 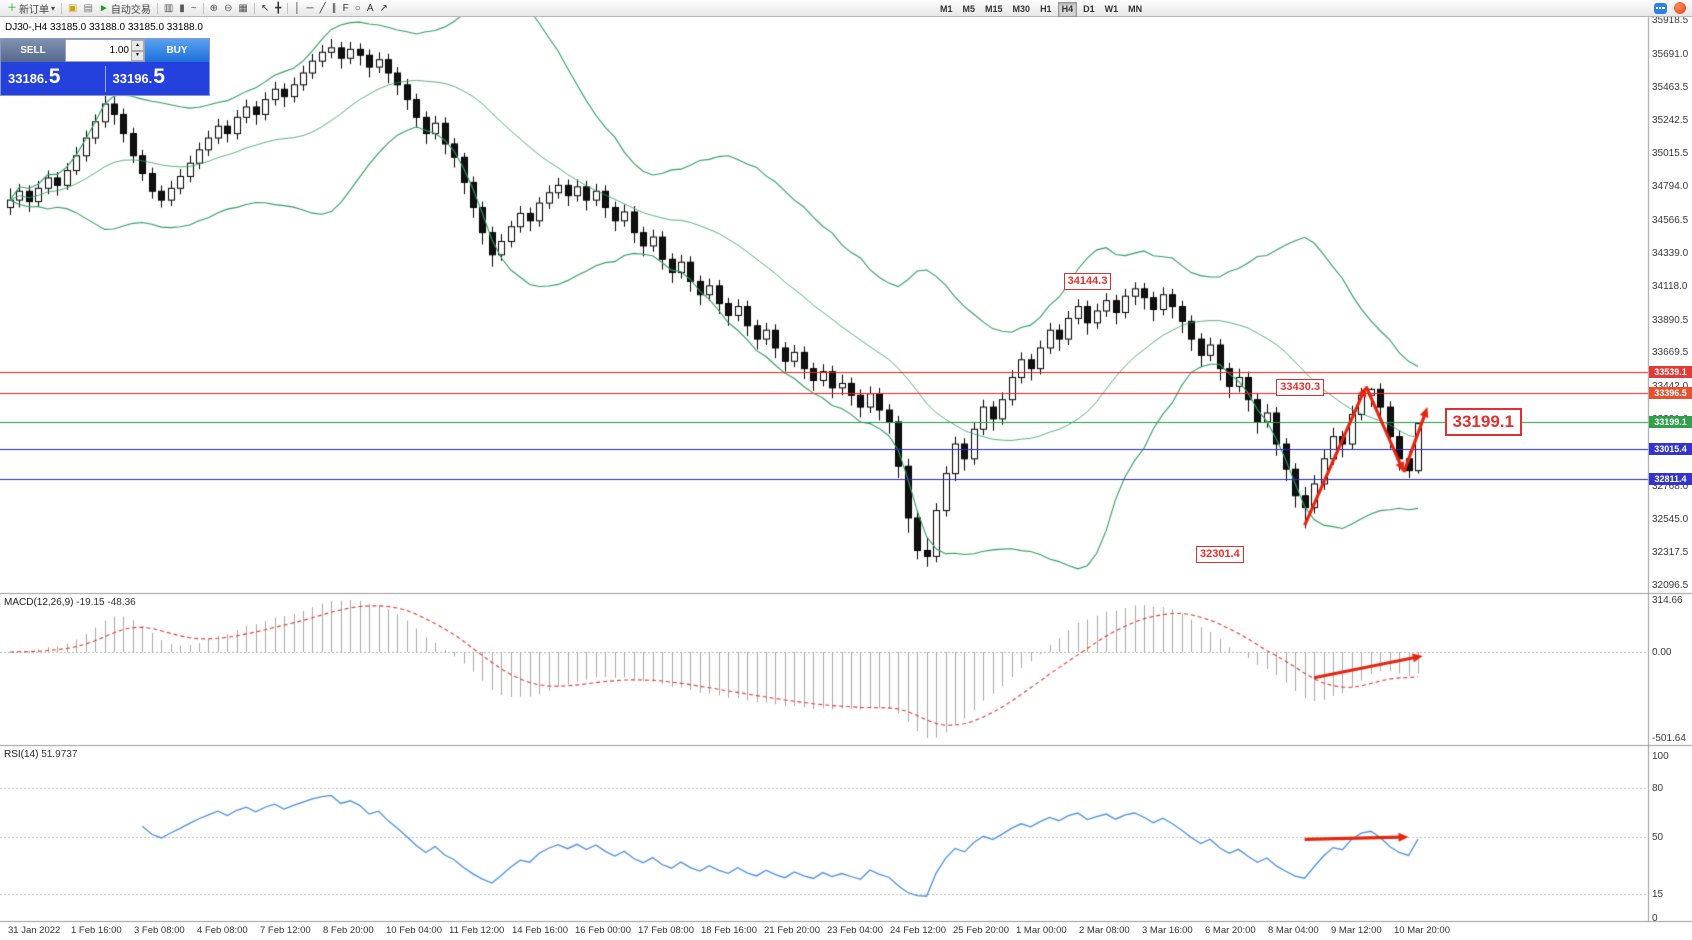 What do you see at coordinates (177, 50) in the screenshot?
I see `buy-button: BUY` at bounding box center [177, 50].